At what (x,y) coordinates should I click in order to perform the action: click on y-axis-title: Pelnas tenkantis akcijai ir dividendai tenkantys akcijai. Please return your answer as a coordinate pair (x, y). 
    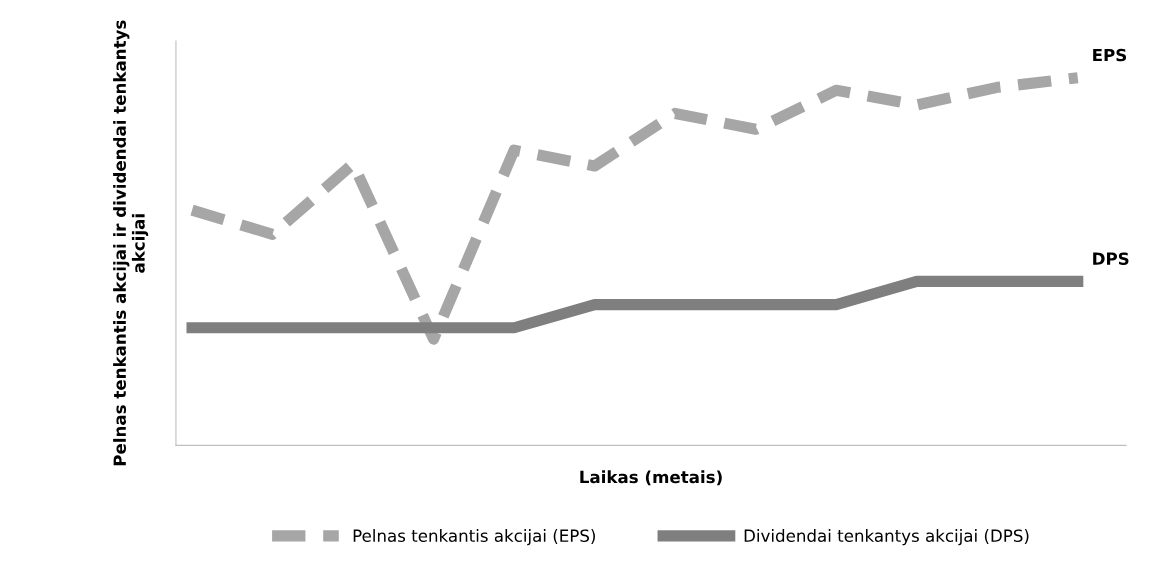
    Looking at the image, I should click on (131, 243).